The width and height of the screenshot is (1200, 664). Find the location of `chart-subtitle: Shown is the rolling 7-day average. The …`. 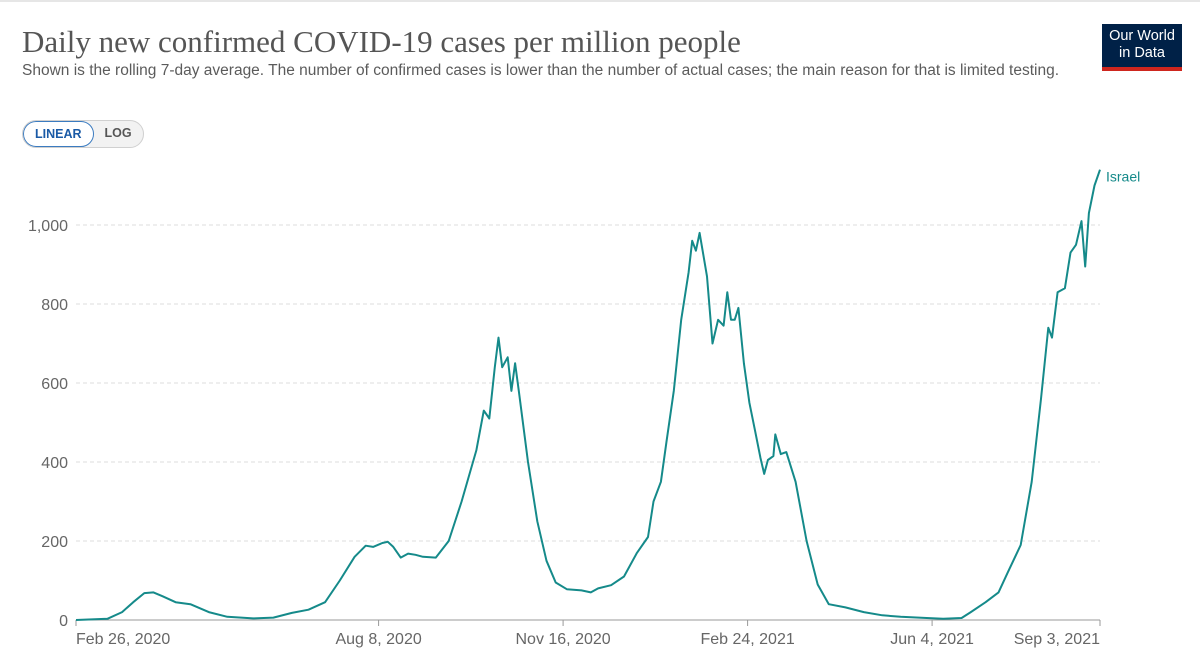

chart-subtitle: Shown is the rolling 7-day average. The … is located at coordinates (541, 70).